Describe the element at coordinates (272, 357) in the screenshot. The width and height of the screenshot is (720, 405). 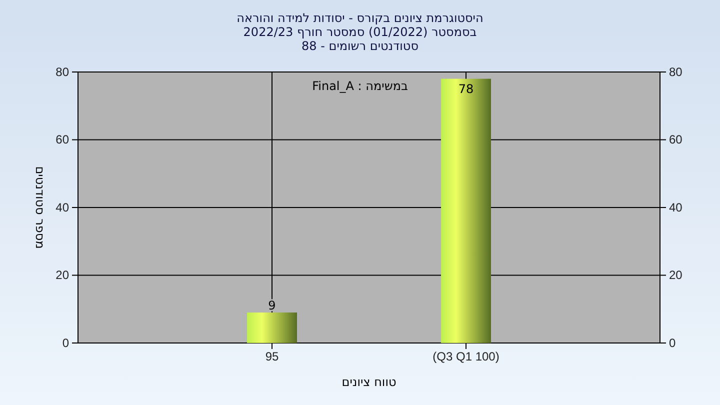
I see `x-tick-label: 95` at that location.